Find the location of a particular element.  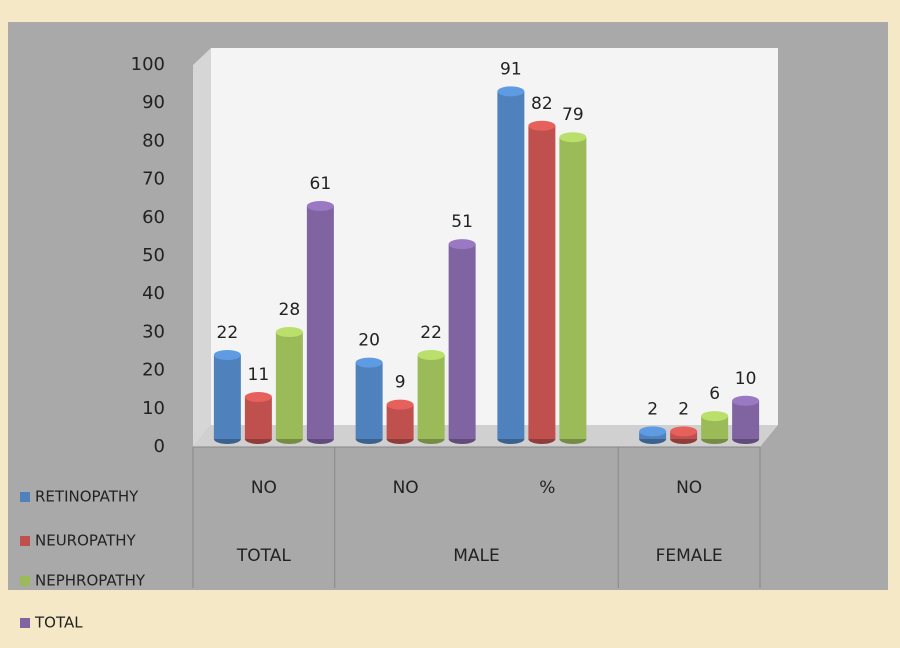

group-label: TOTAL is located at coordinates (263, 556).